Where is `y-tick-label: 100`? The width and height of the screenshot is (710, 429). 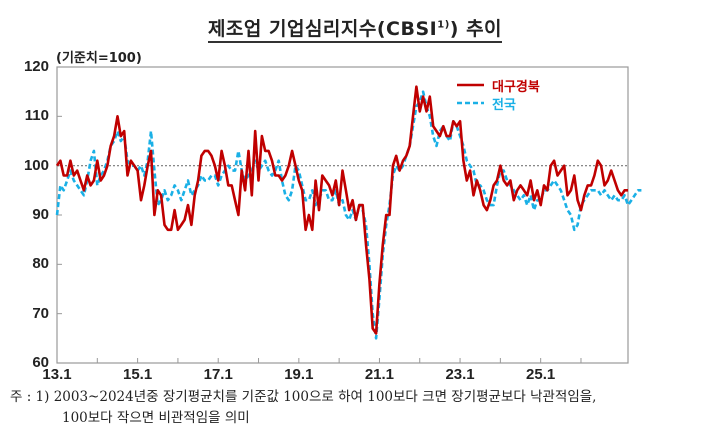
y-tick-label: 100 is located at coordinates (36, 165).